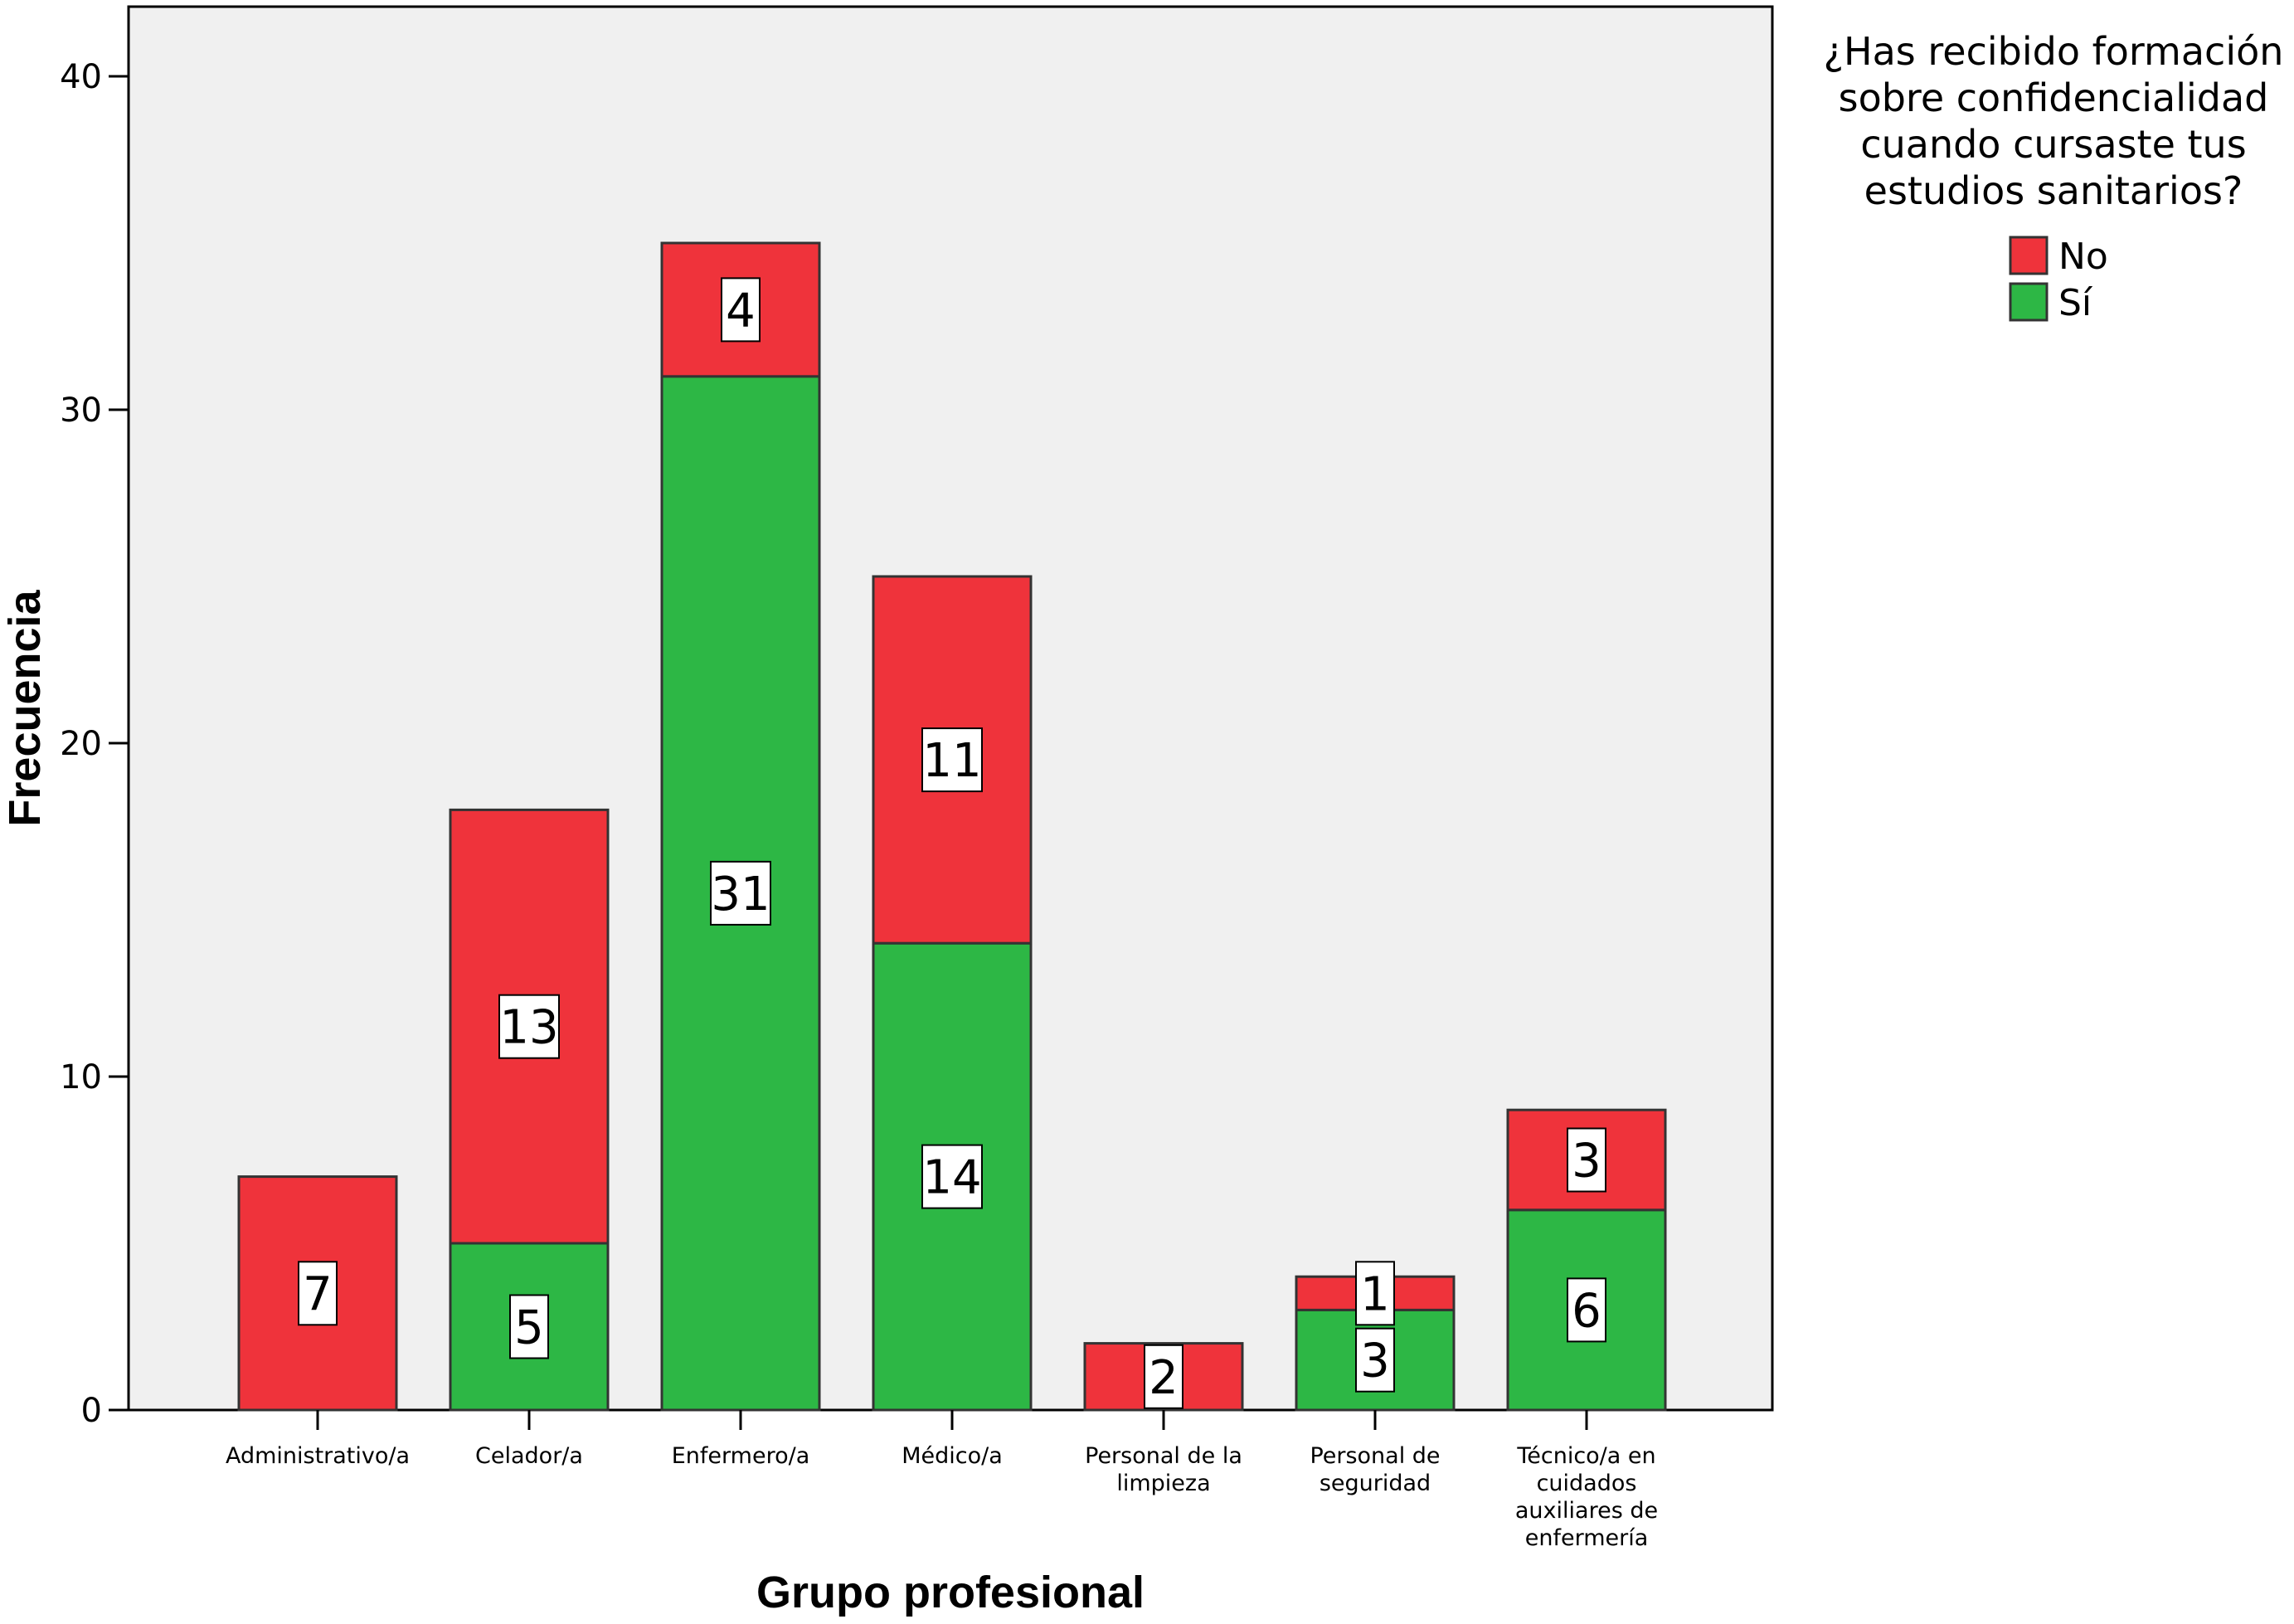 The width and height of the screenshot is (2294, 1624). What do you see at coordinates (1163, 1483) in the screenshot?
I see `x-category-label-line: limpieza` at bounding box center [1163, 1483].